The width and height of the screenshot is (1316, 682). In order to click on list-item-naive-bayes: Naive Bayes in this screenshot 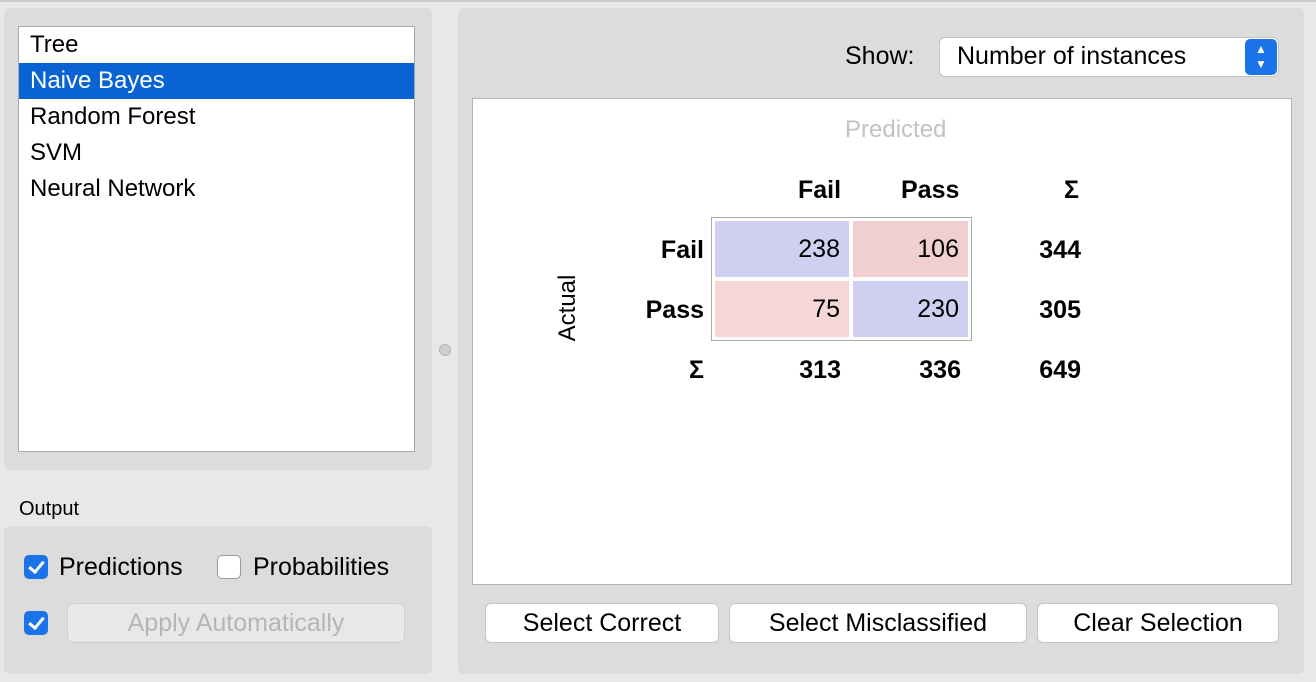, I will do `click(216, 81)`.